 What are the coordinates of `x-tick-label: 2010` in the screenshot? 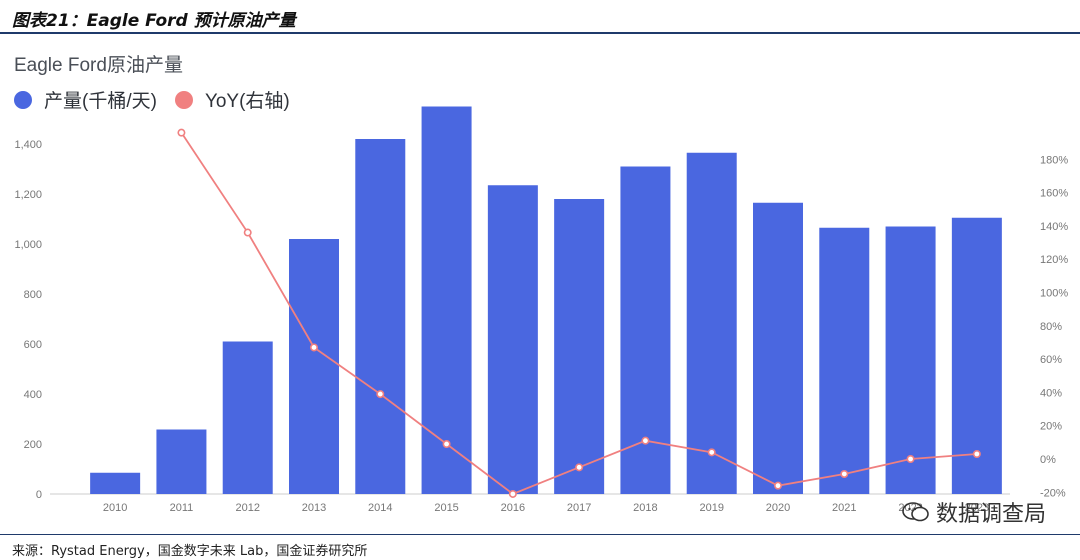 It's located at (115, 508).